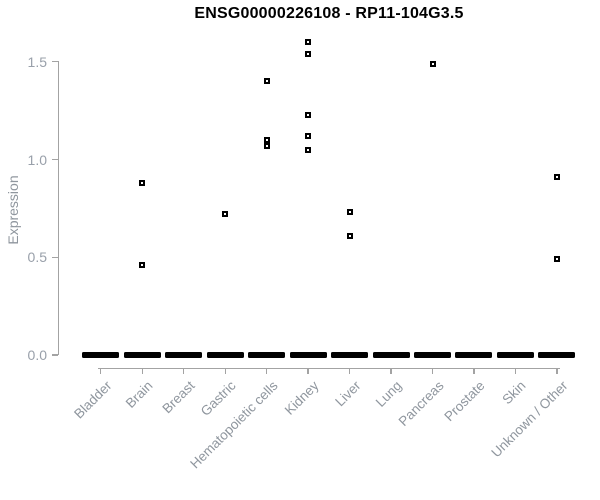  What do you see at coordinates (37, 159) in the screenshot?
I see `y-tick-label: 1.0` at bounding box center [37, 159].